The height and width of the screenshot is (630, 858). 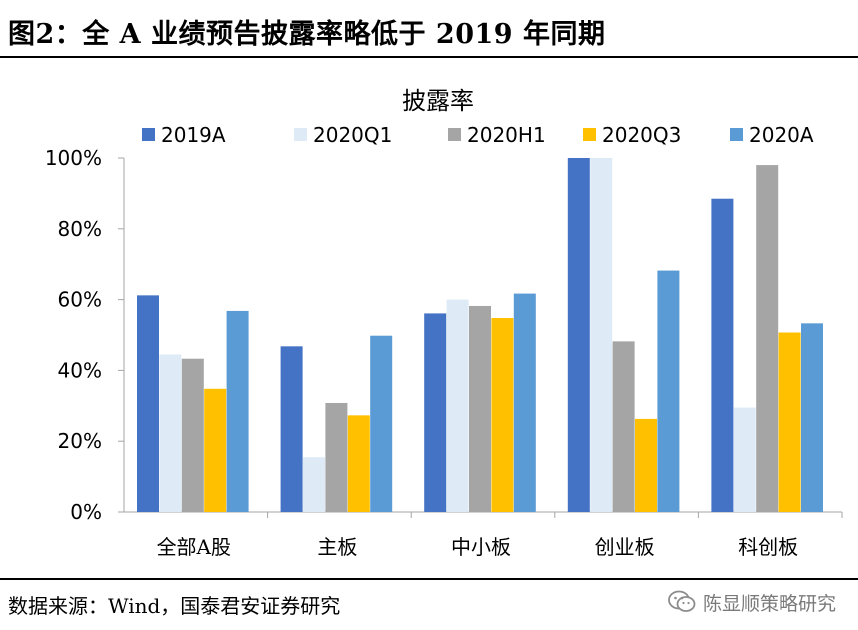 I want to click on footer-divider, so click(x=429, y=579).